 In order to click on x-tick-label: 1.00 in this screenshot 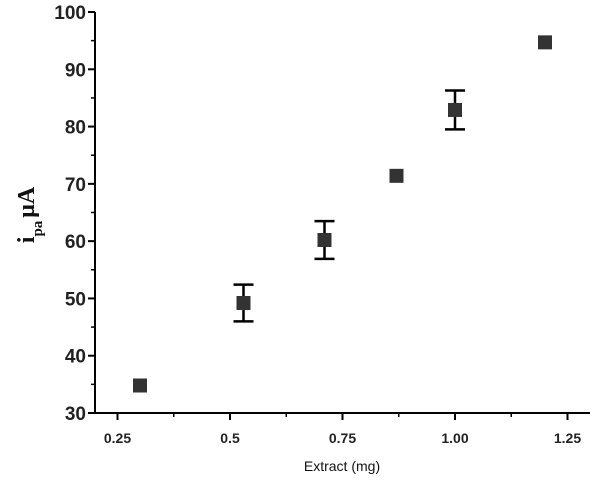, I will do `click(454, 438)`.